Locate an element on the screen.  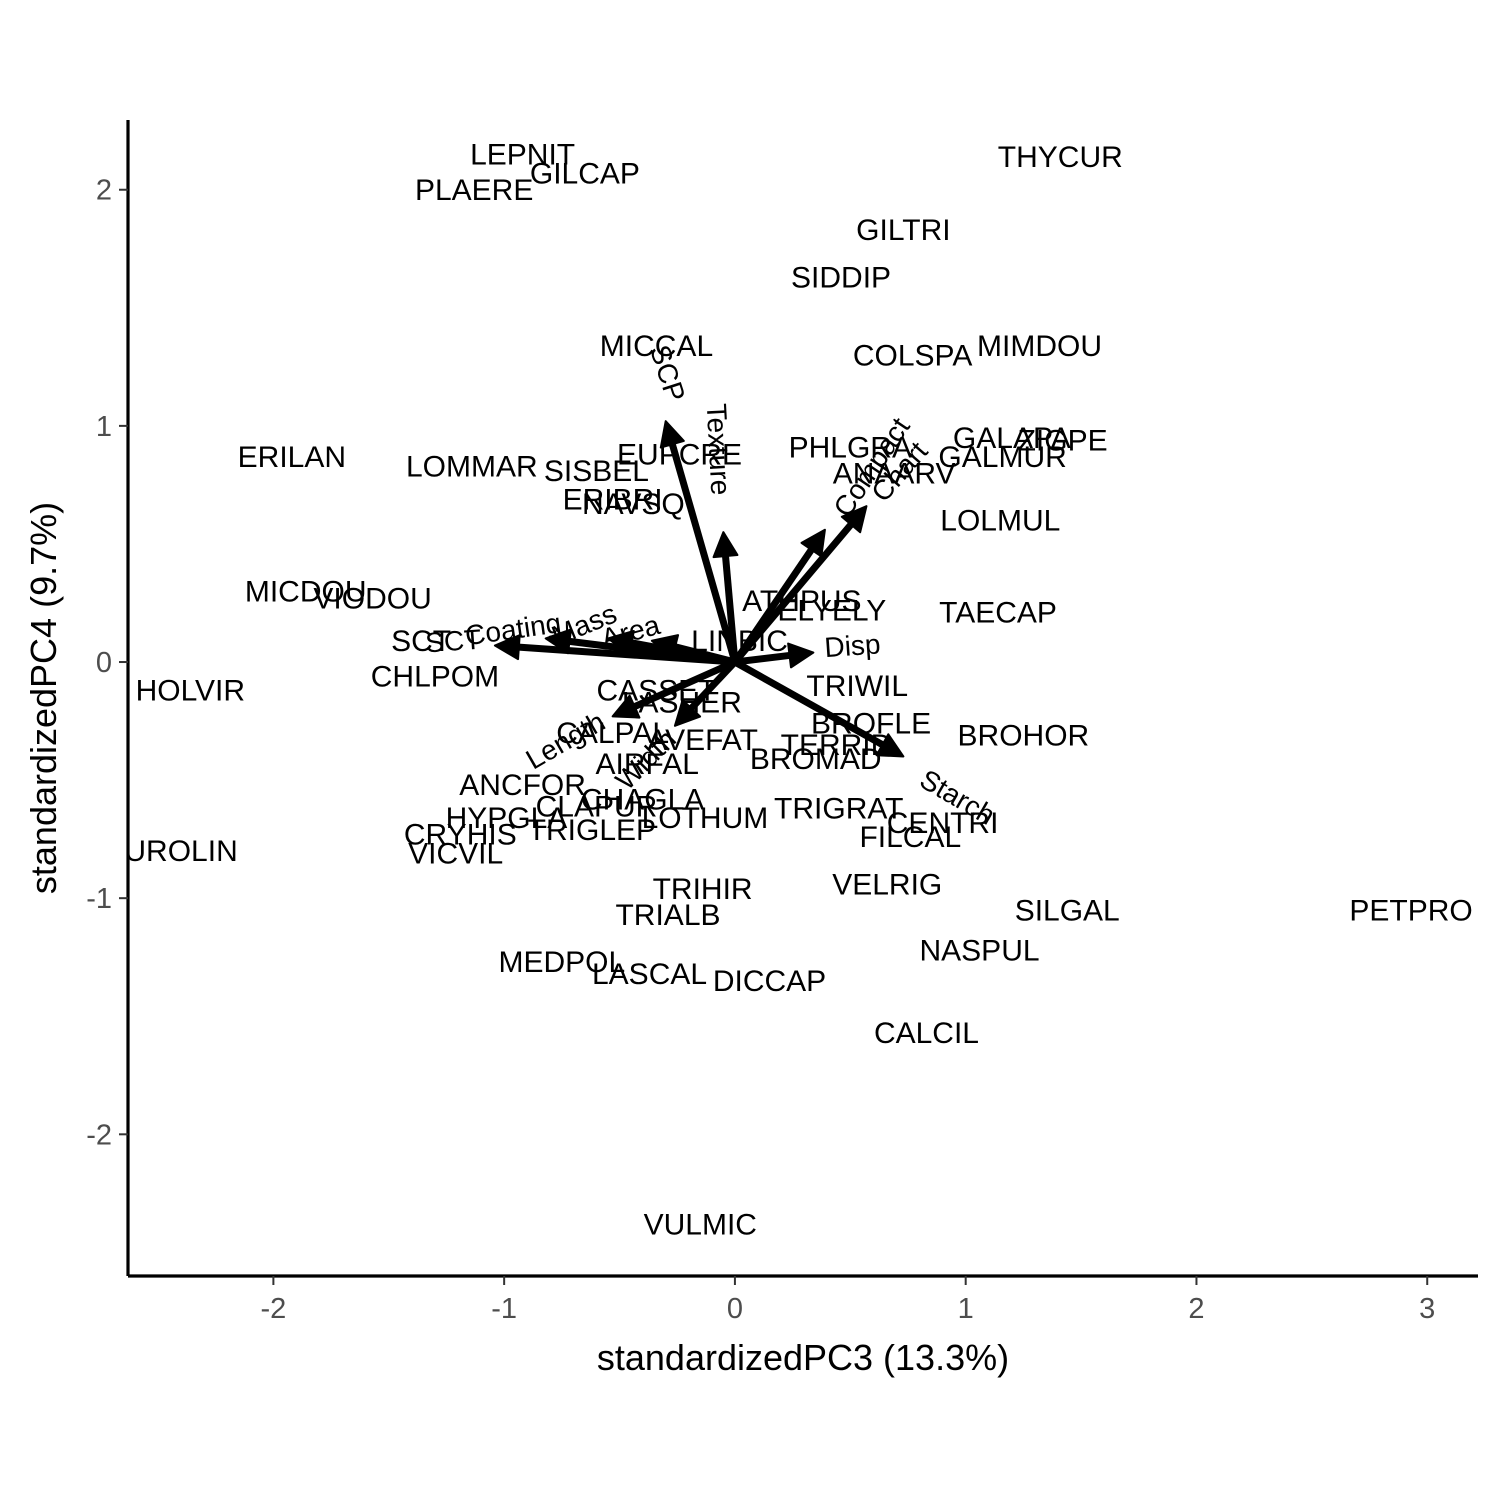
species-label: VULMIC is located at coordinates (700, 1224).